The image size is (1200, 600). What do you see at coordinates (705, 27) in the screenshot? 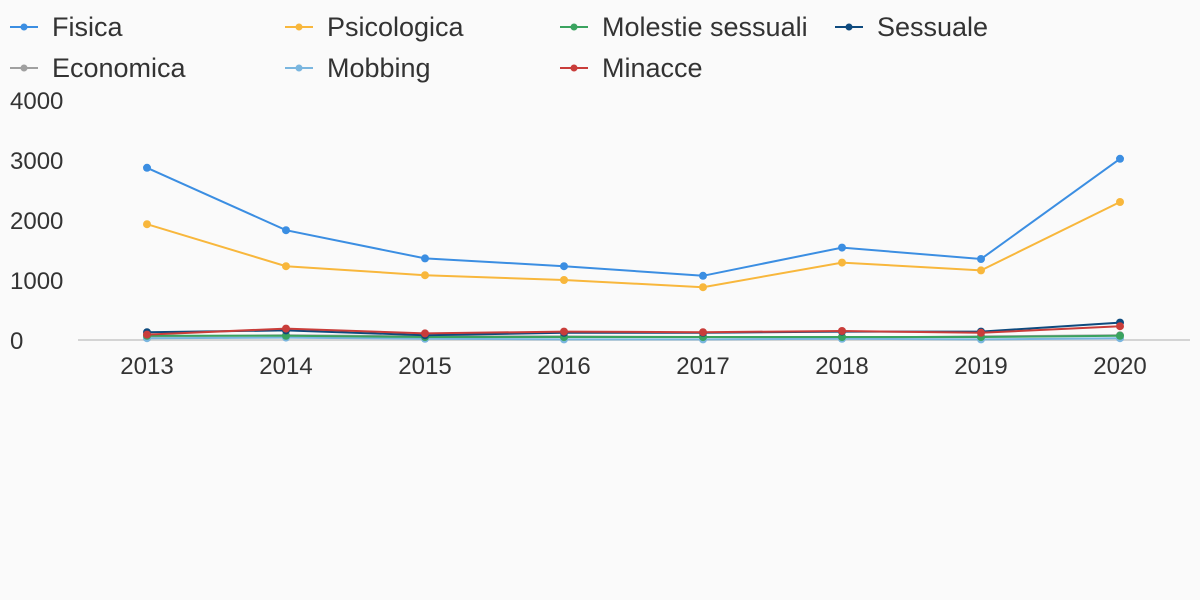
I see `legend-label: Molestie sessuali` at bounding box center [705, 27].